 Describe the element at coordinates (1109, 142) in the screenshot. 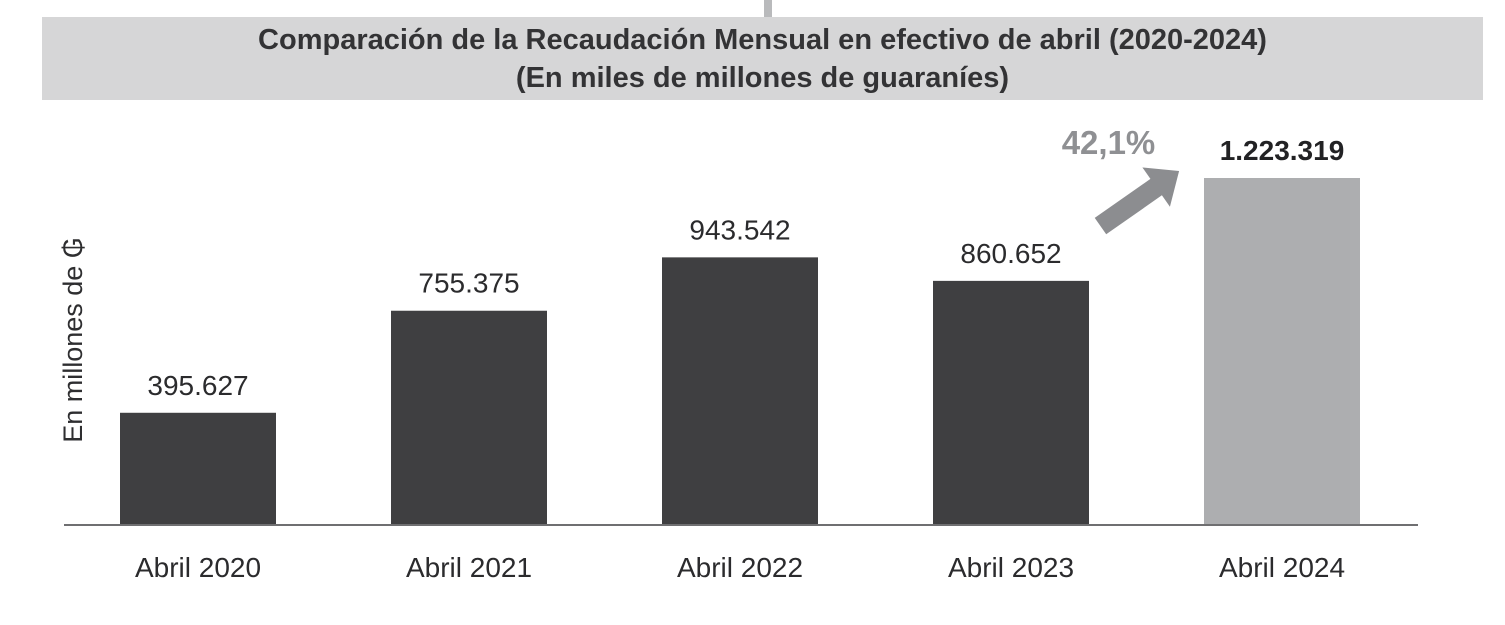

I see `growth-percentage-label: 42,1%` at that location.